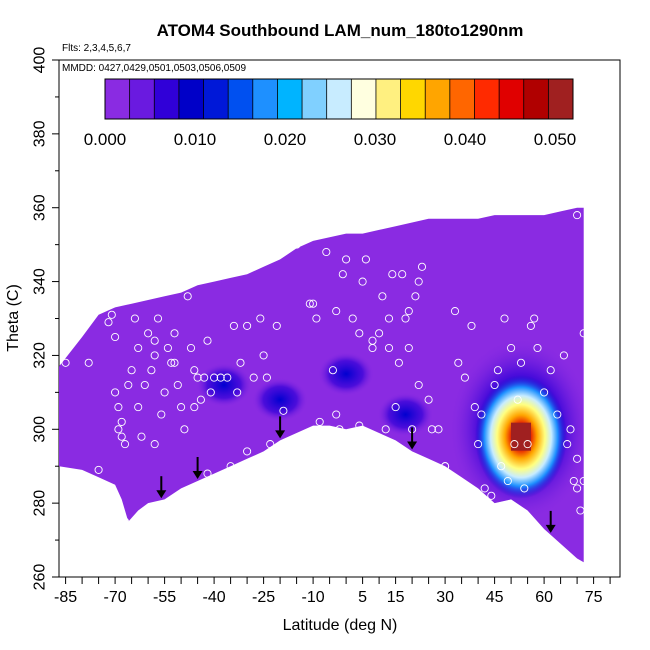 The image size is (650, 650). I want to click on y-tick-label: 280, so click(40, 503).